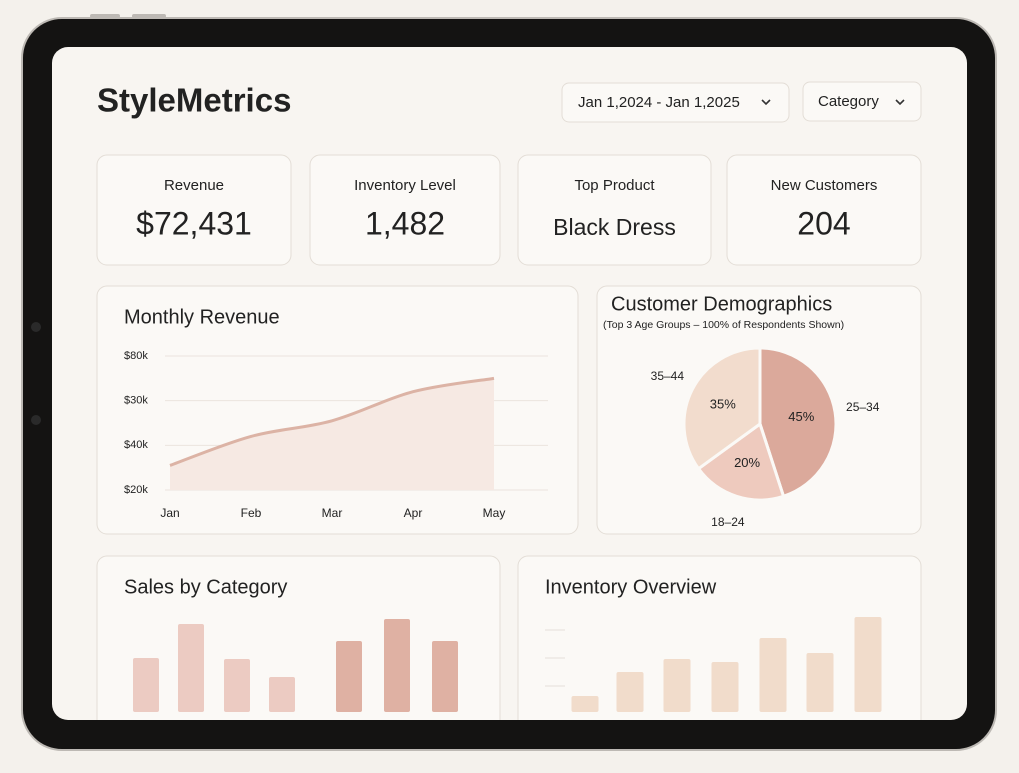 This screenshot has width=1019, height=773. What do you see at coordinates (824, 185) in the screenshot?
I see `kpi-label: New Customers` at bounding box center [824, 185].